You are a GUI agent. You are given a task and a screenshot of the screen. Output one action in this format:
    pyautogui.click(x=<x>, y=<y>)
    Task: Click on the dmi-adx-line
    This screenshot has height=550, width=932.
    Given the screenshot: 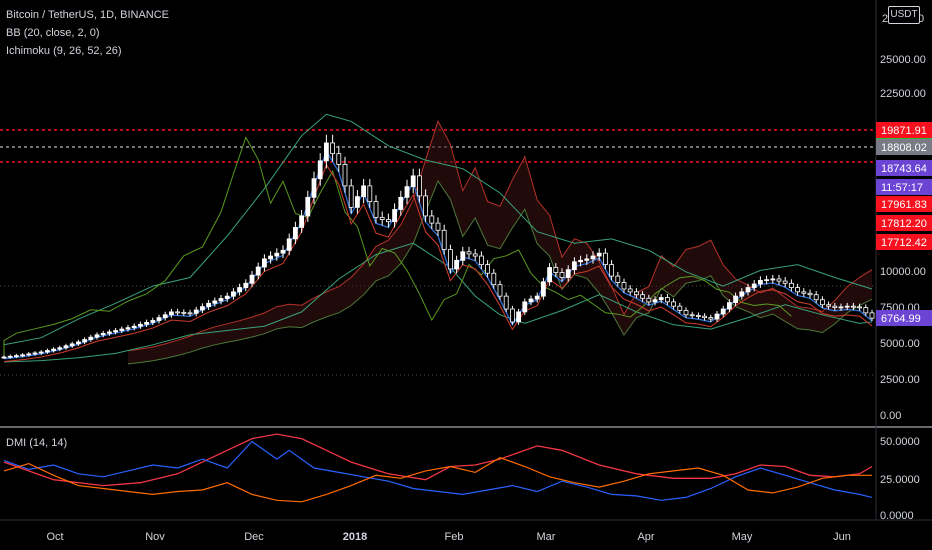 What is the action you would take?
    pyautogui.click(x=438, y=460)
    